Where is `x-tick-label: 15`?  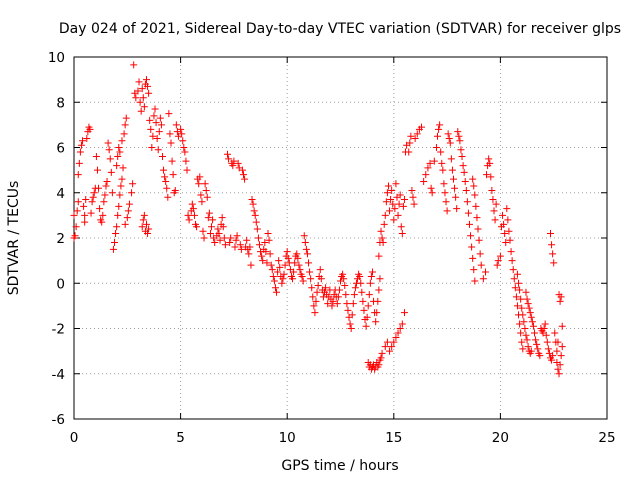 x-tick-label: 15 is located at coordinates (393, 438).